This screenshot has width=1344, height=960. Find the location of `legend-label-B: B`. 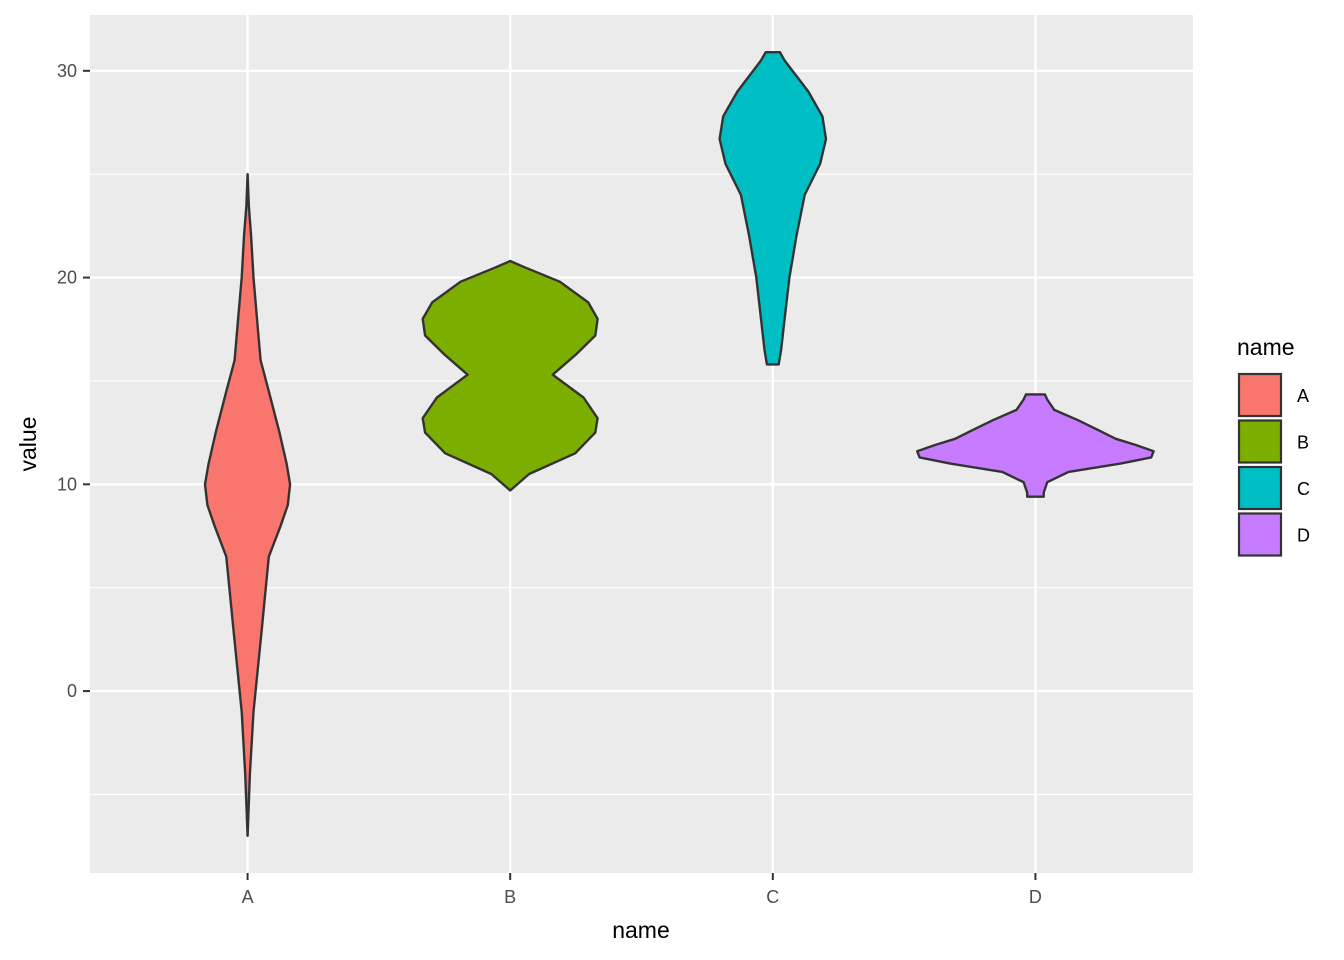

legend-label-B: B is located at coordinates (1303, 443).